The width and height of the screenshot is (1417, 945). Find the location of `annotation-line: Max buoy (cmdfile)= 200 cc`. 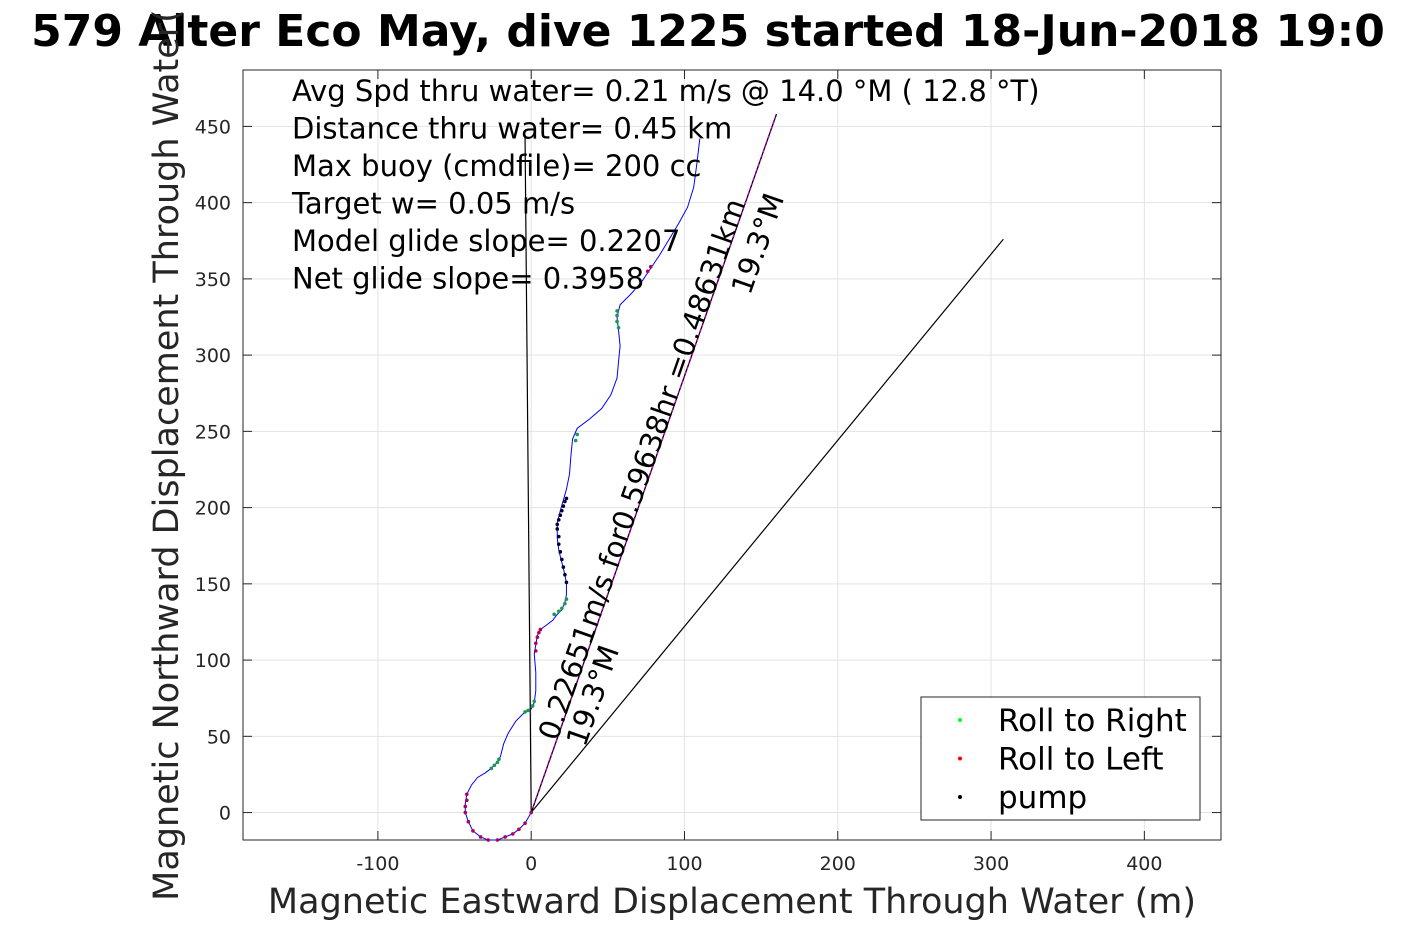

annotation-line: Max buoy (cmdfile)= 200 cc is located at coordinates (496, 166).